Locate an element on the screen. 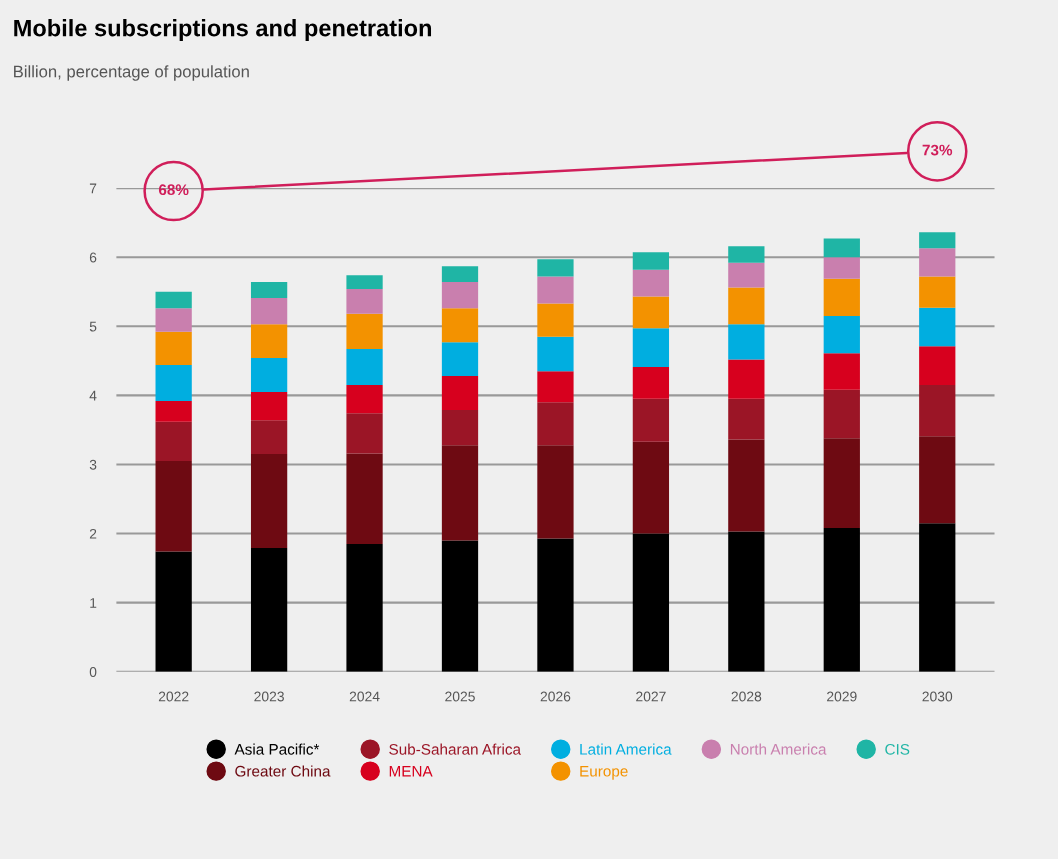 This screenshot has height=859, width=1058. x-tick-label: 2030 is located at coordinates (937, 696).